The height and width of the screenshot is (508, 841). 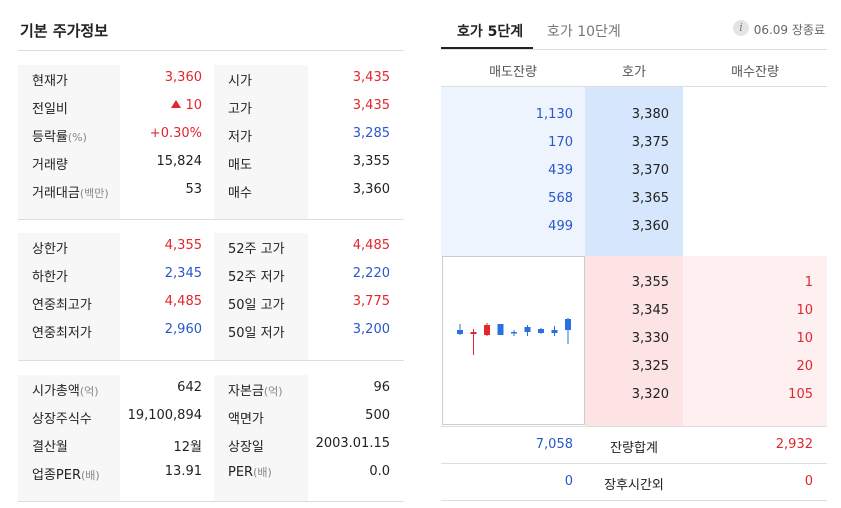 I want to click on info-label: 하한가, so click(x=50, y=277).